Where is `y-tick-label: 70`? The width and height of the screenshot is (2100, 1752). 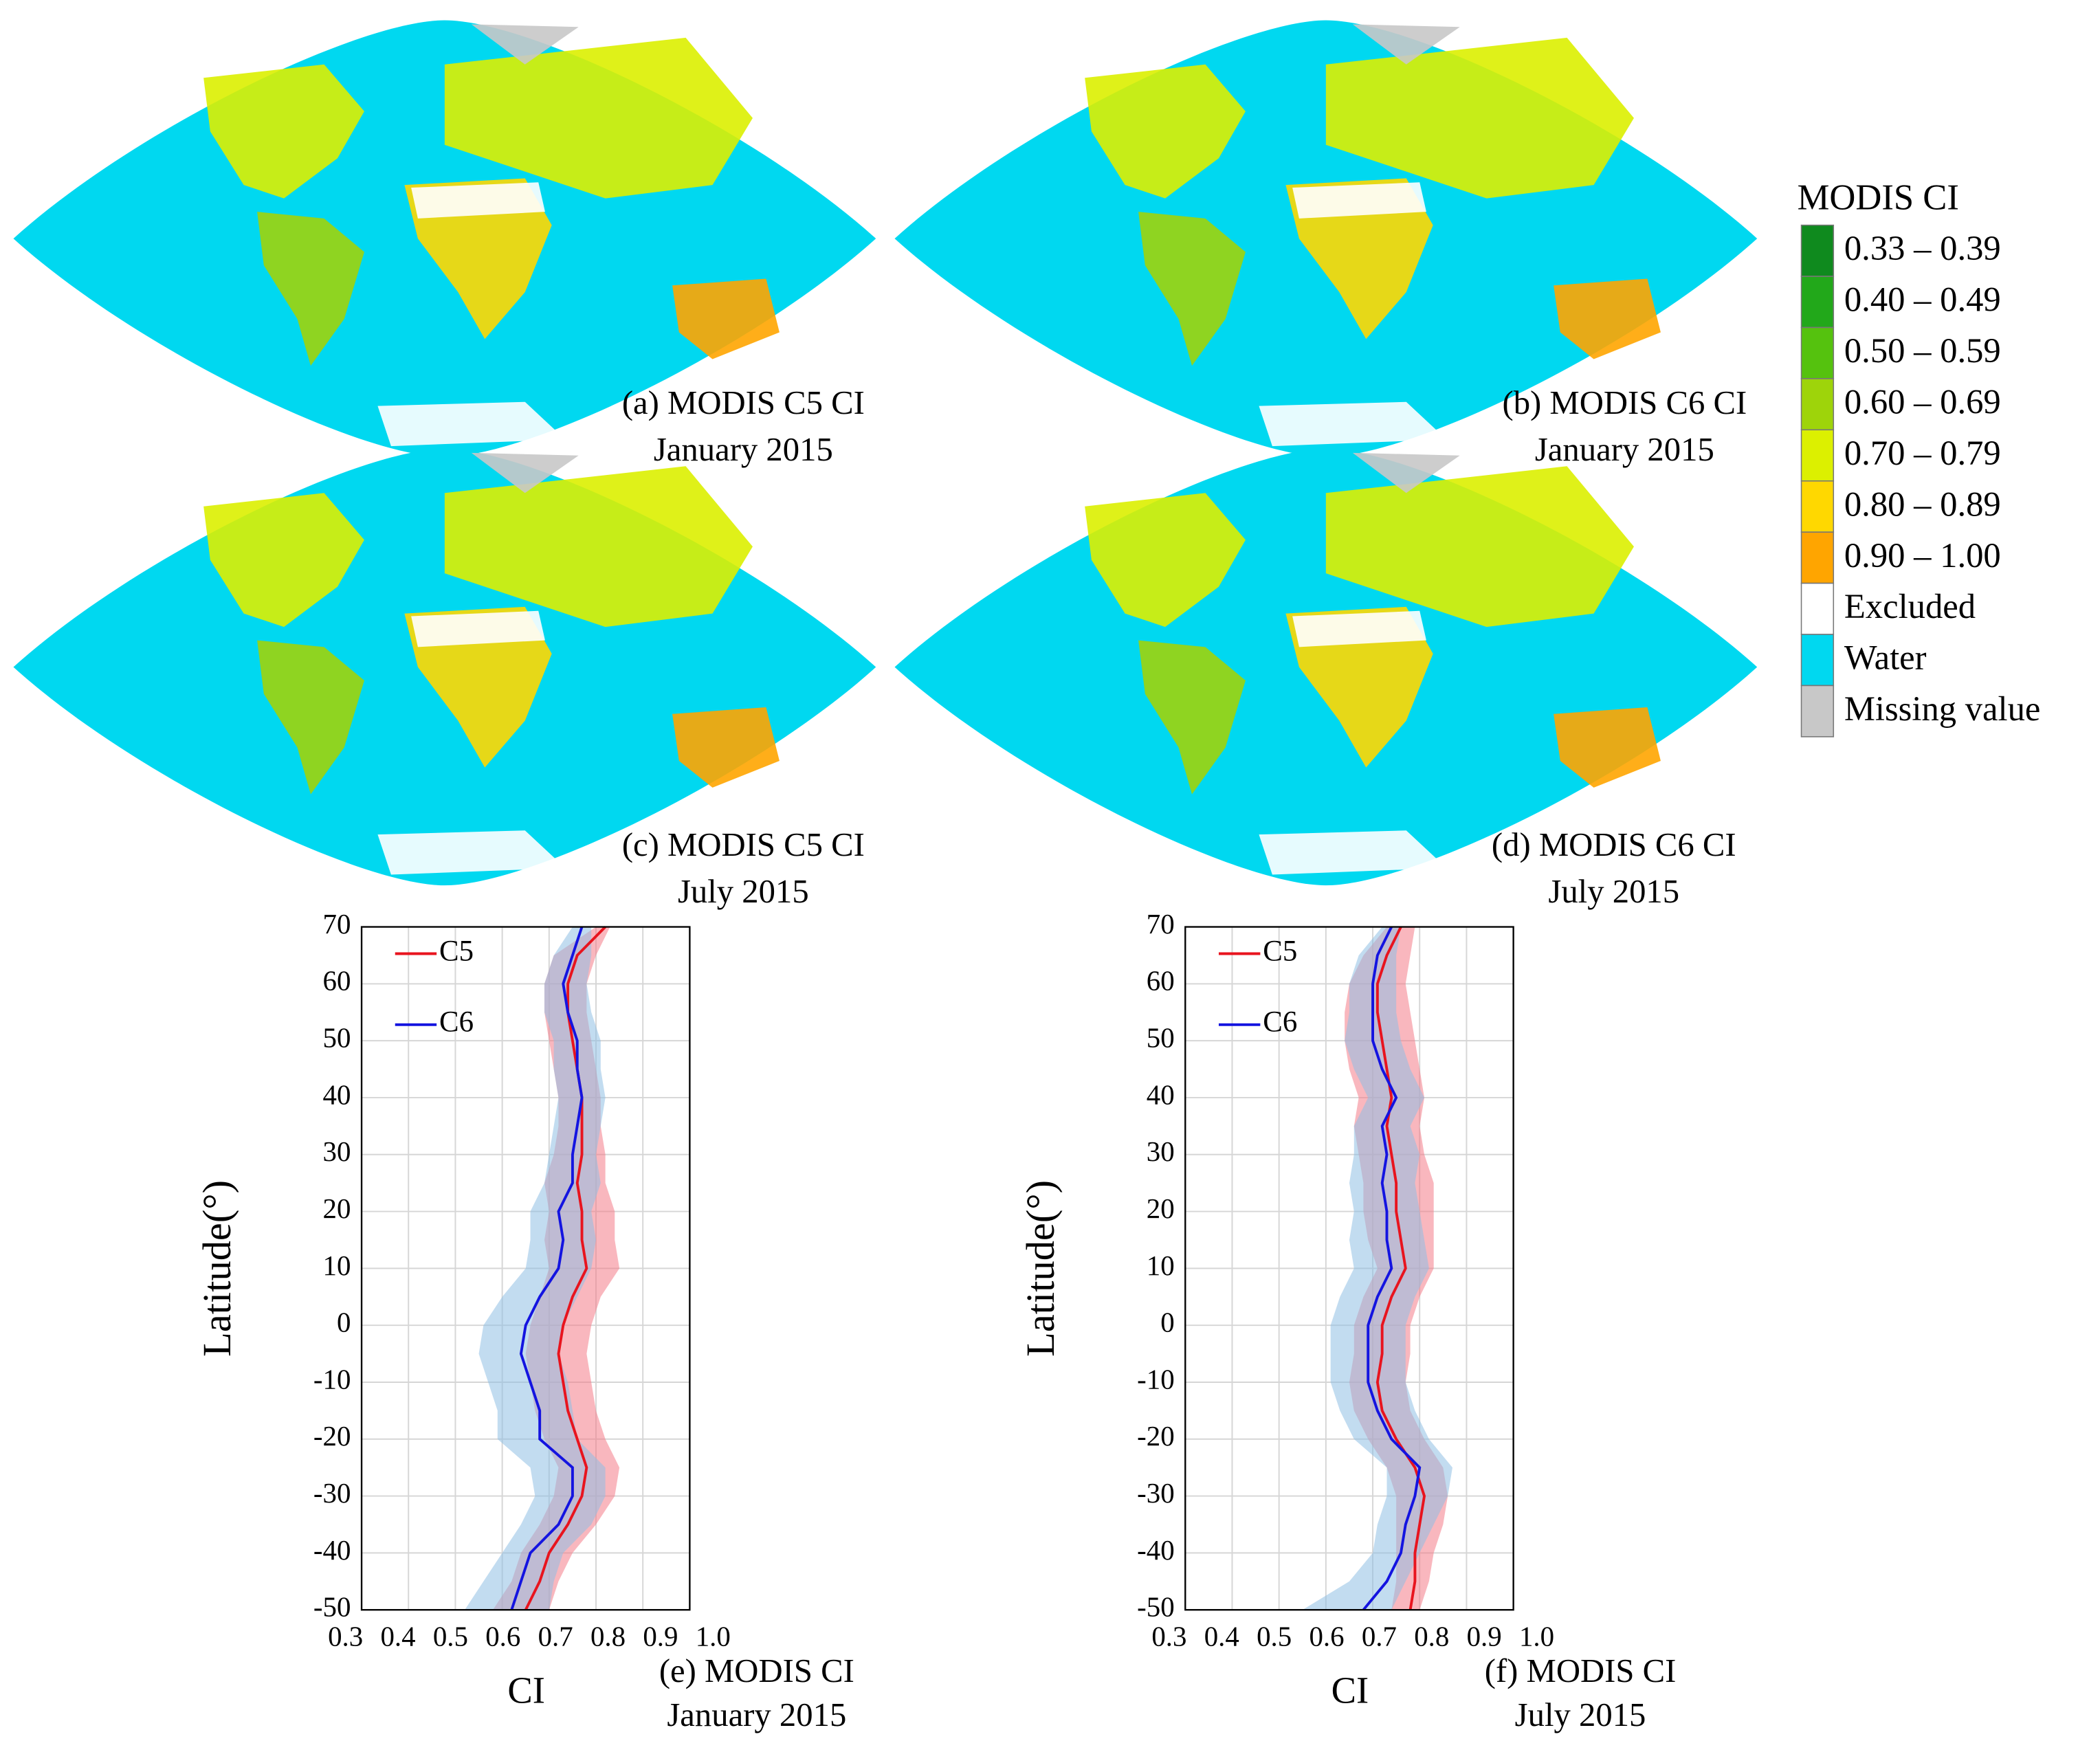
y-tick-label: 70 is located at coordinates (1161, 924).